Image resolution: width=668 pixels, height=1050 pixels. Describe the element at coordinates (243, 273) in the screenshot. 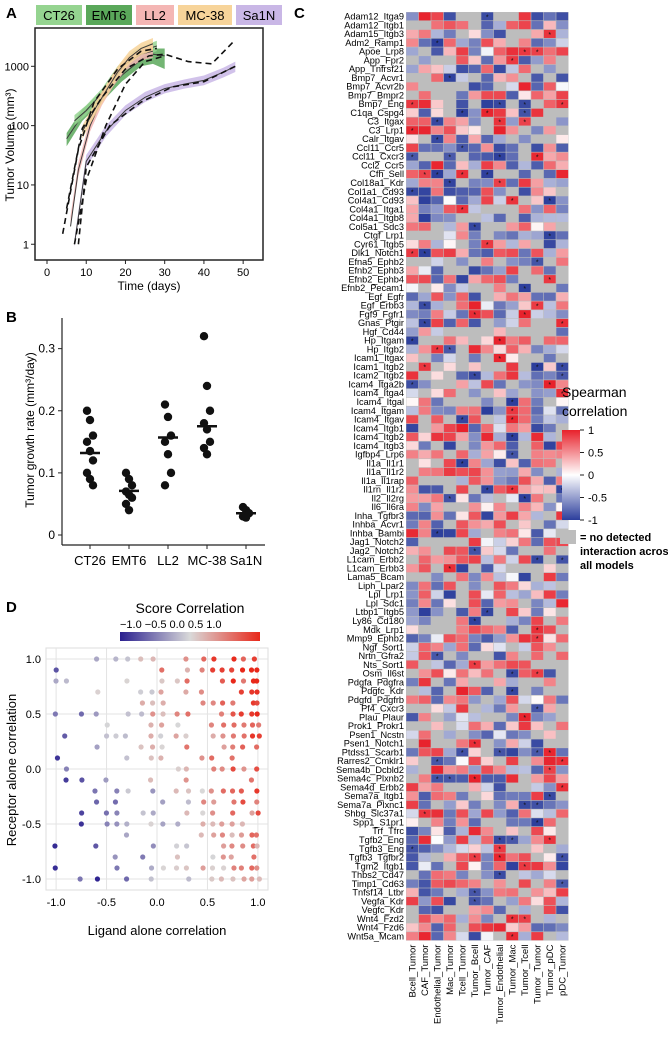

I see `panel-a-xtick-label: 50` at that location.